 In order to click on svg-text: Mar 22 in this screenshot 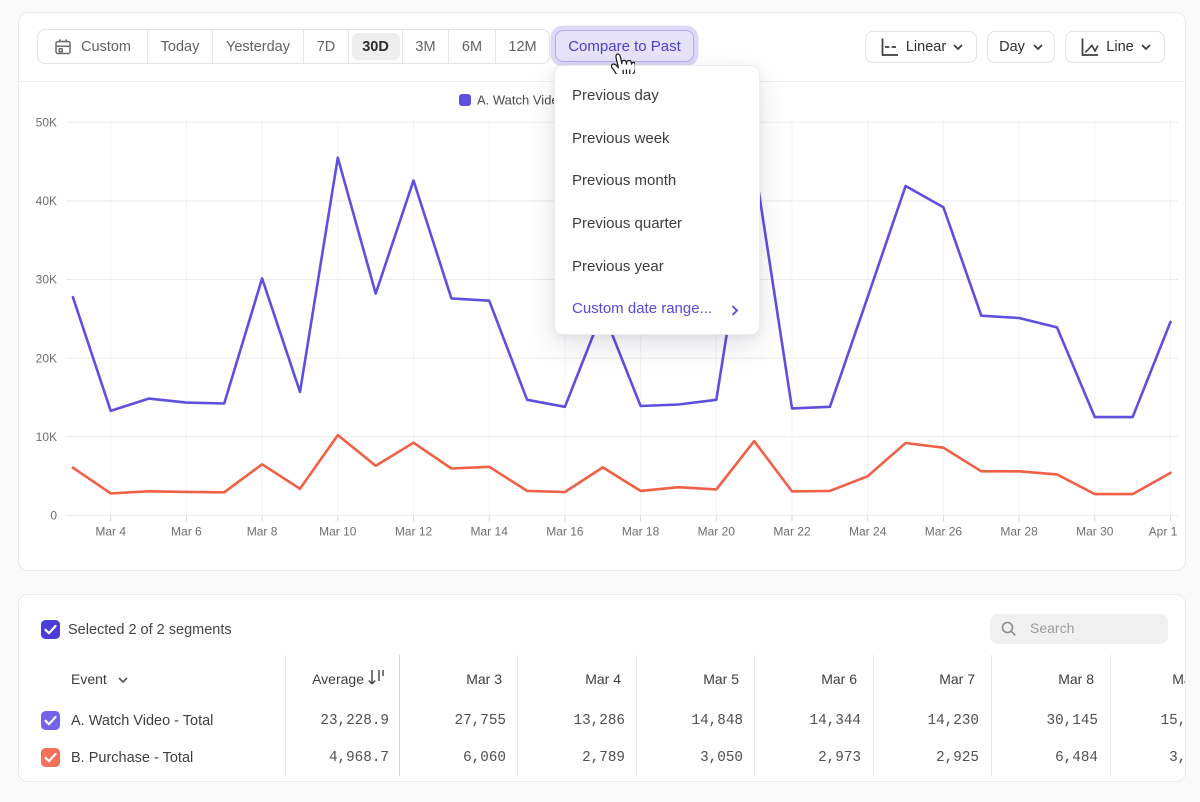, I will do `click(792, 532)`.